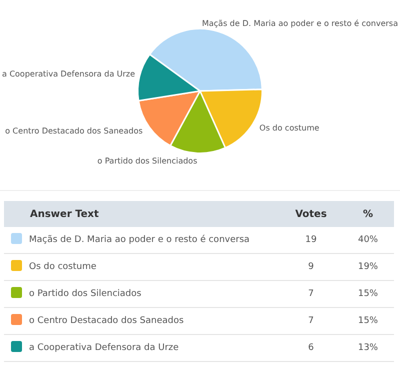 Image resolution: width=400 pixels, height=378 pixels. What do you see at coordinates (311, 267) in the screenshot?
I see `data-label: 9` at bounding box center [311, 267].